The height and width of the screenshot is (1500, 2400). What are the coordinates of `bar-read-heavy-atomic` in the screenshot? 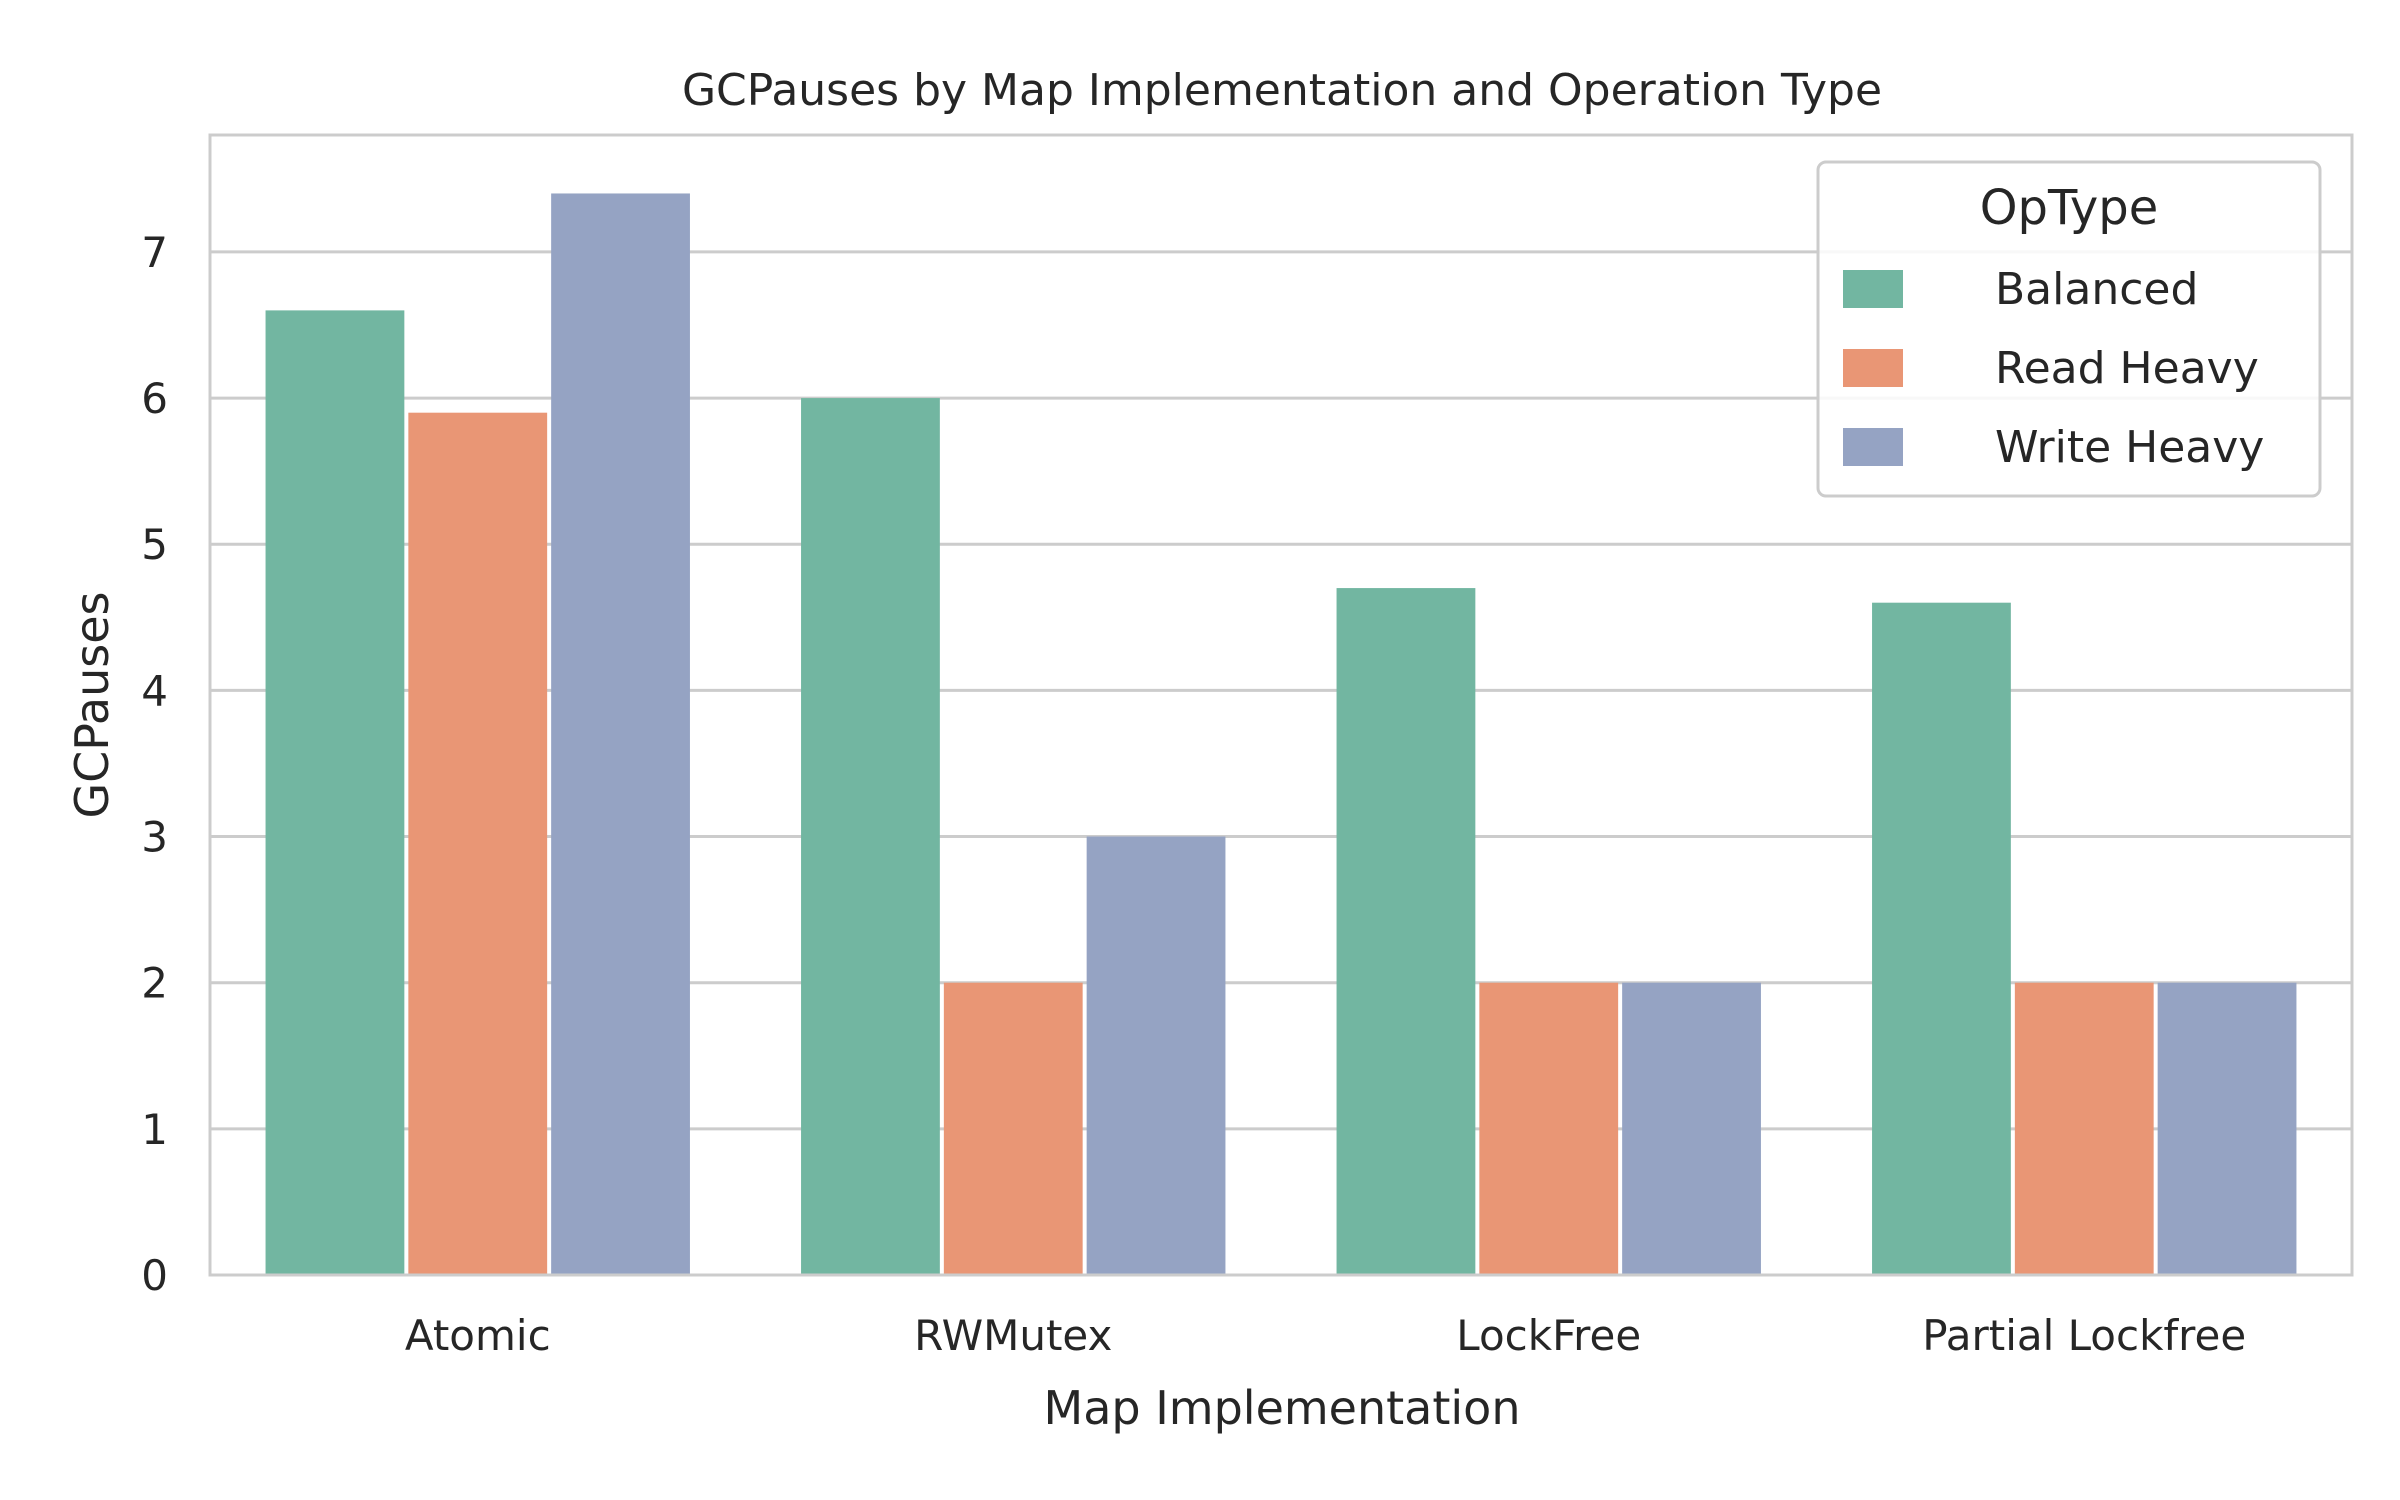 It's located at (478, 843).